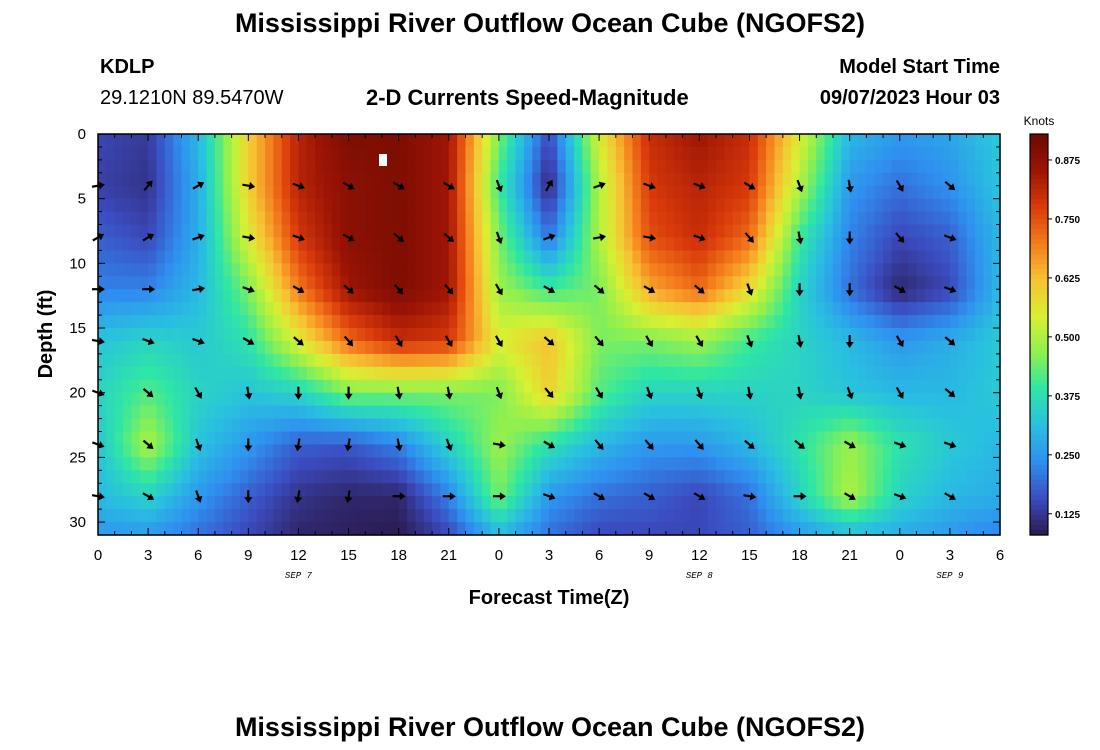 The image size is (1100, 750). What do you see at coordinates (1067, 338) in the screenshot?
I see `colorbar-tick-label: 0.500` at bounding box center [1067, 338].